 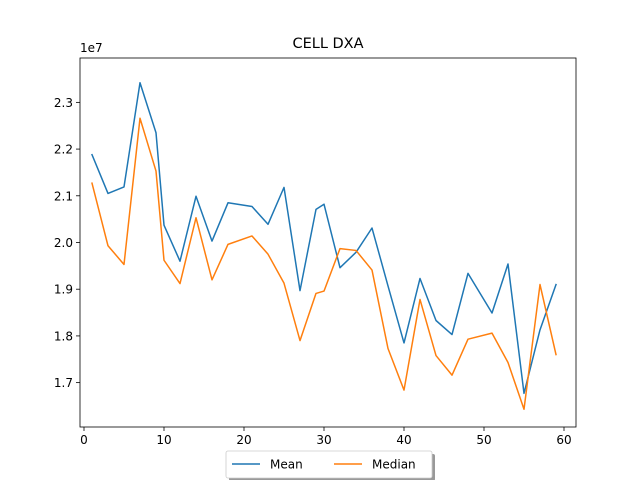 What do you see at coordinates (63, 150) in the screenshot?
I see `y-tick-label: 2.2` at bounding box center [63, 150].